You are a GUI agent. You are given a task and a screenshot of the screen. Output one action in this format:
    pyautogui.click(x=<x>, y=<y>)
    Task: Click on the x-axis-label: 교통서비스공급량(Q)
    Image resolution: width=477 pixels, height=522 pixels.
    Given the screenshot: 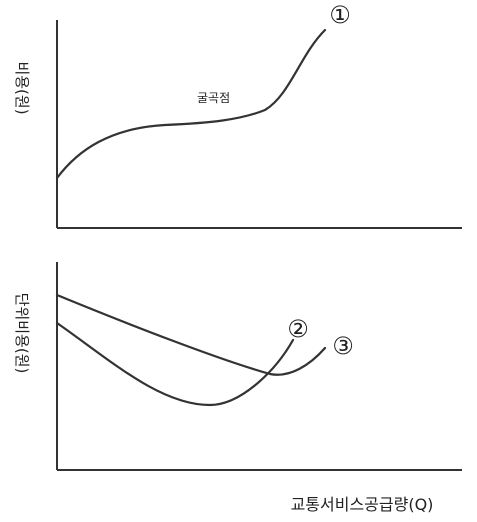 What is the action you would take?
    pyautogui.click(x=362, y=504)
    